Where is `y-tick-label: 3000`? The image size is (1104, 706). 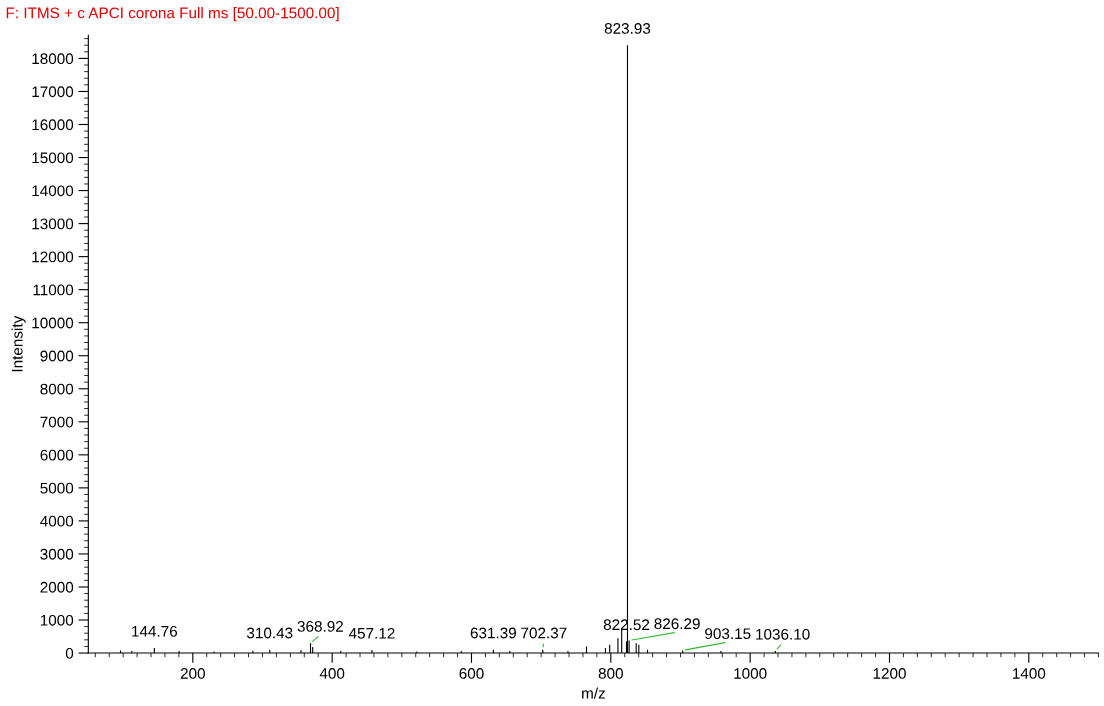
y-tick-label: 3000 is located at coordinates (57, 554).